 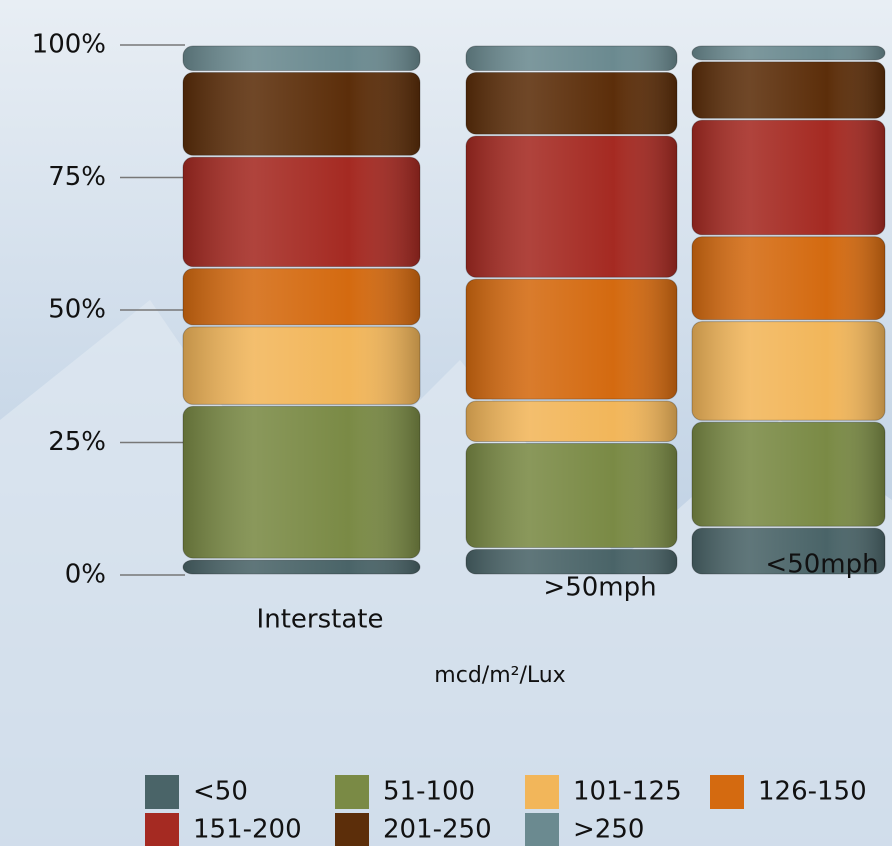 I want to click on y-tick-label: 50%, so click(x=77, y=310).